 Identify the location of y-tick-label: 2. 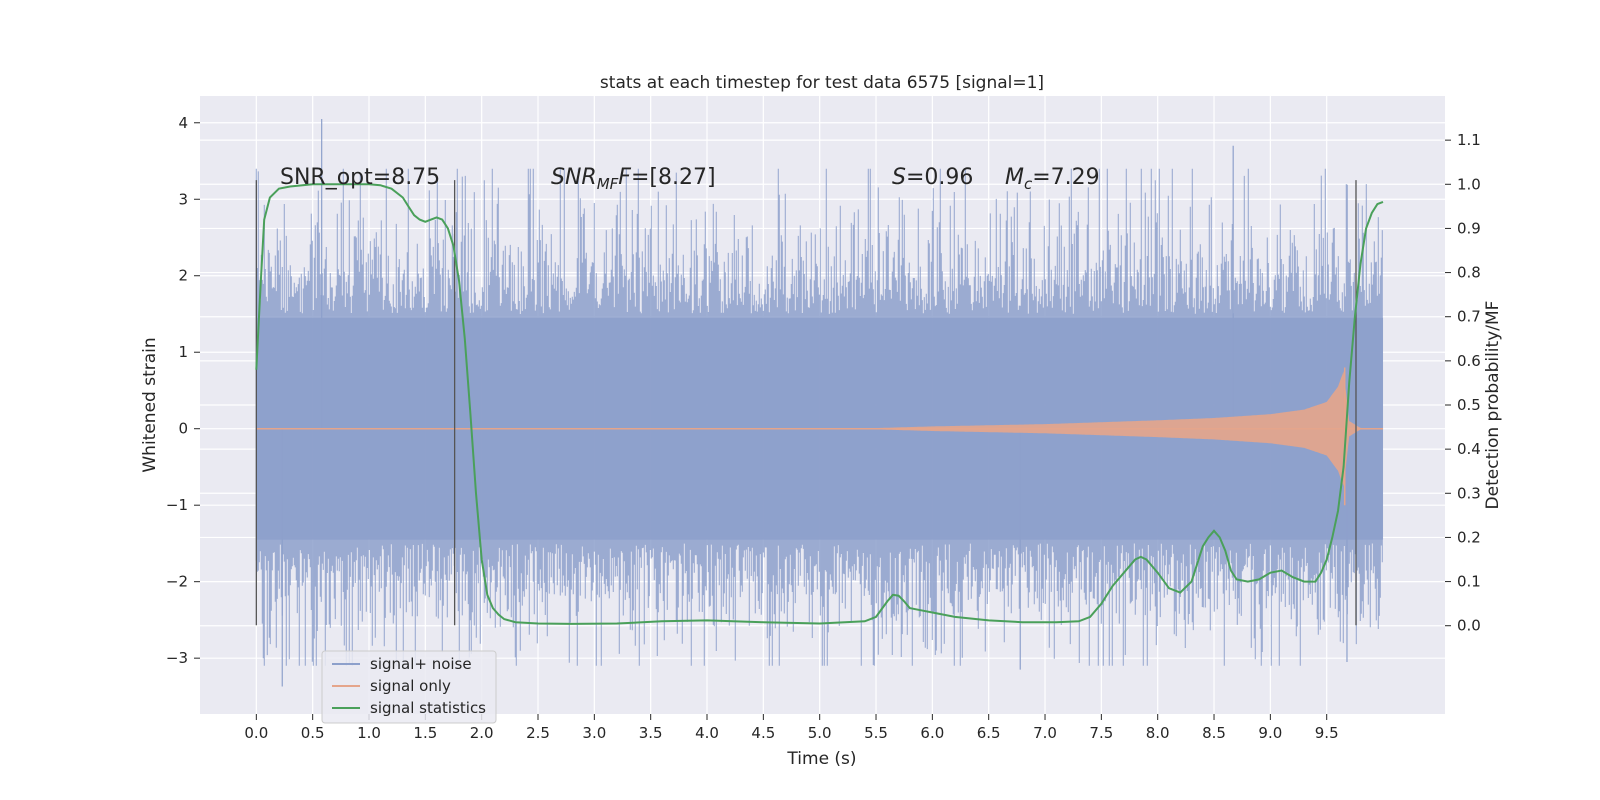
(183, 276).